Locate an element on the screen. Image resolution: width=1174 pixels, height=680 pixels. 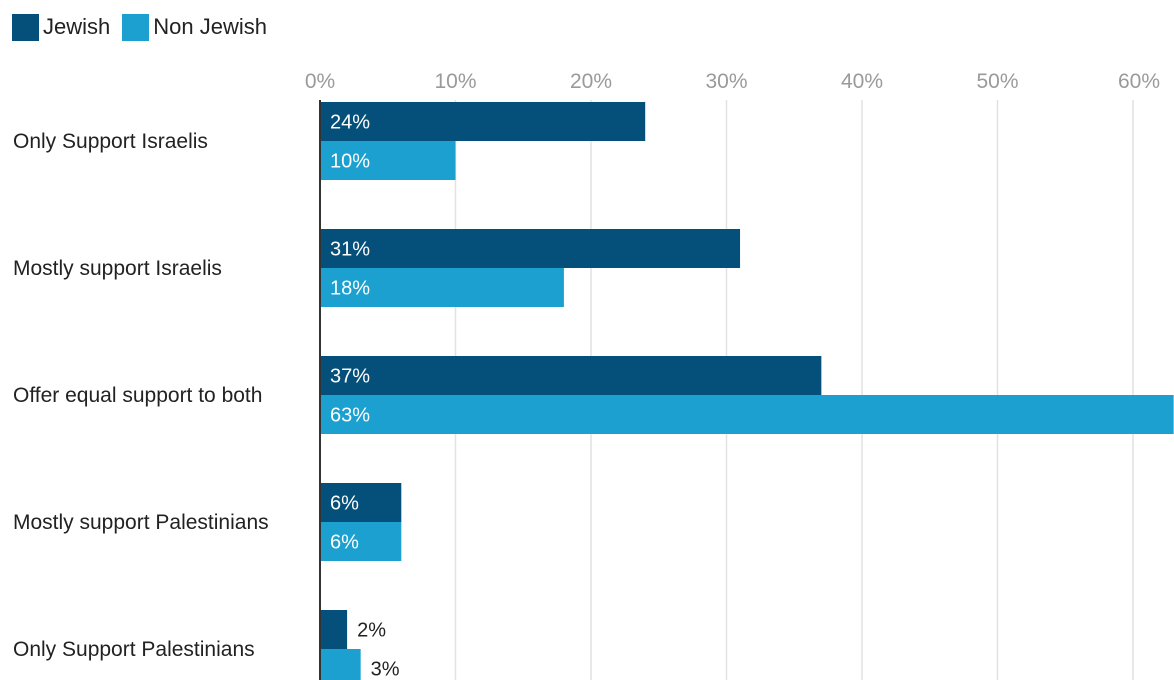
bar-value-label: 31% is located at coordinates (350, 250).